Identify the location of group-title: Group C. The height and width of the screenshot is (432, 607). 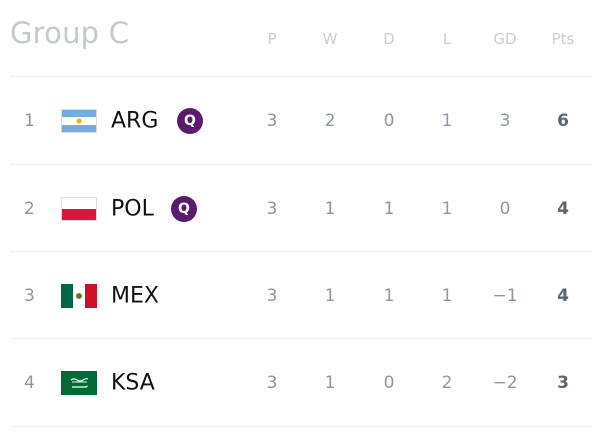
(70, 33).